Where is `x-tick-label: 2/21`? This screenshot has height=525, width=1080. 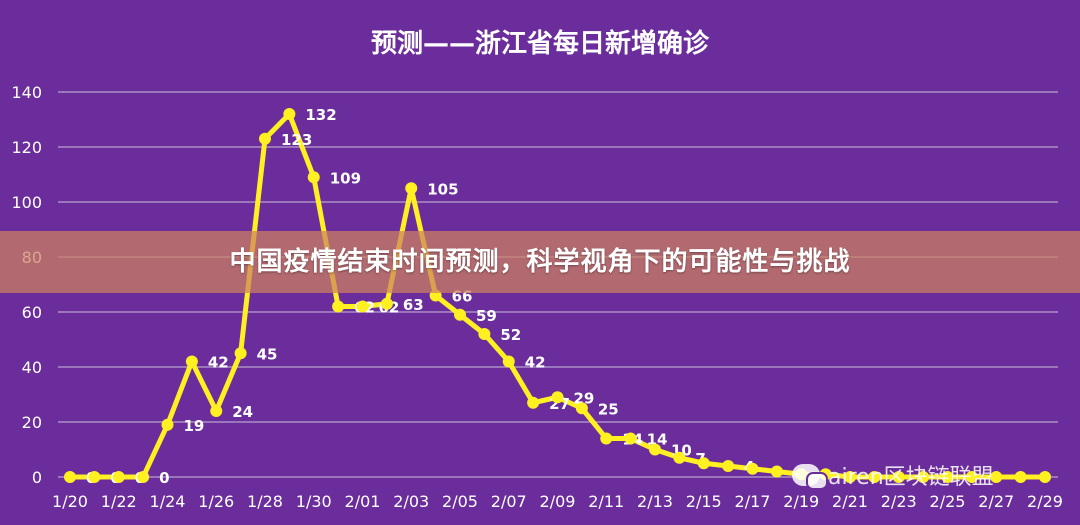
x-tick-label: 2/21 is located at coordinates (850, 501).